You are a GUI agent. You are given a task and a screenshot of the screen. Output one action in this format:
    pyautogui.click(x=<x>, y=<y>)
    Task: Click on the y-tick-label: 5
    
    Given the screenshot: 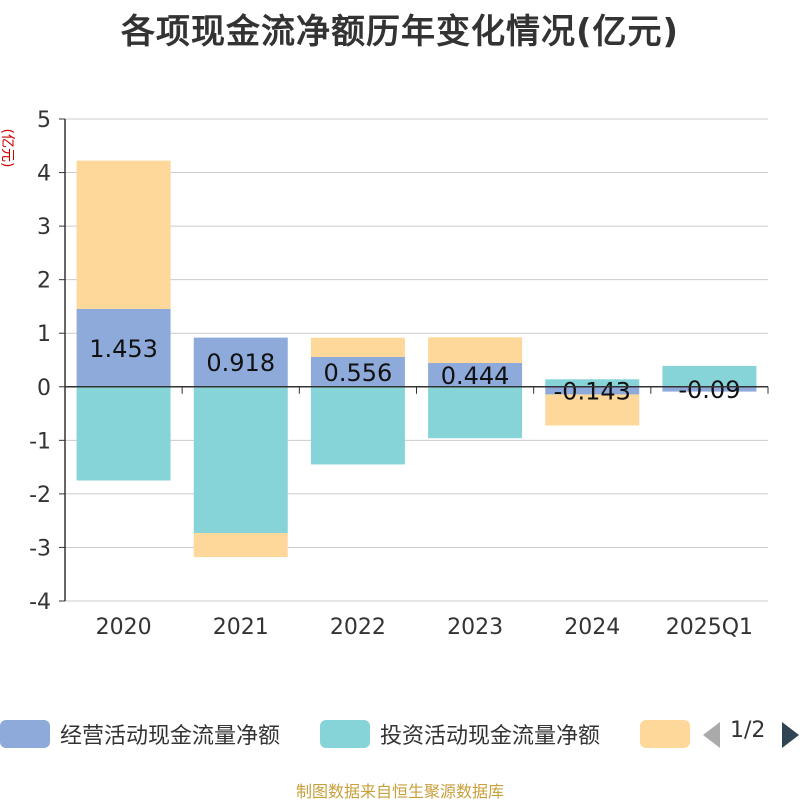 What is the action you would take?
    pyautogui.click(x=44, y=120)
    